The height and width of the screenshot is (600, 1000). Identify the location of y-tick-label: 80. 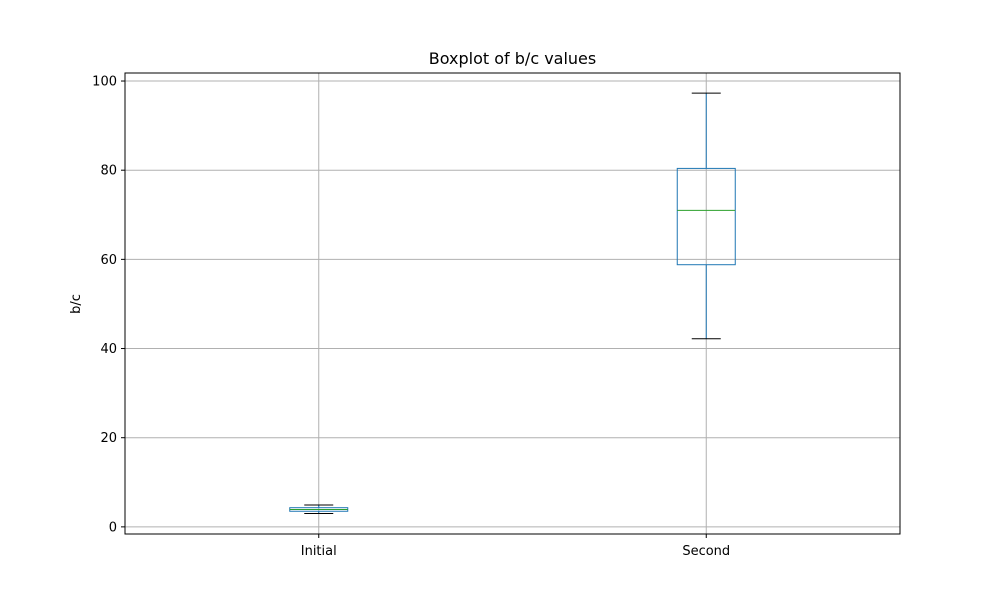
(108, 171).